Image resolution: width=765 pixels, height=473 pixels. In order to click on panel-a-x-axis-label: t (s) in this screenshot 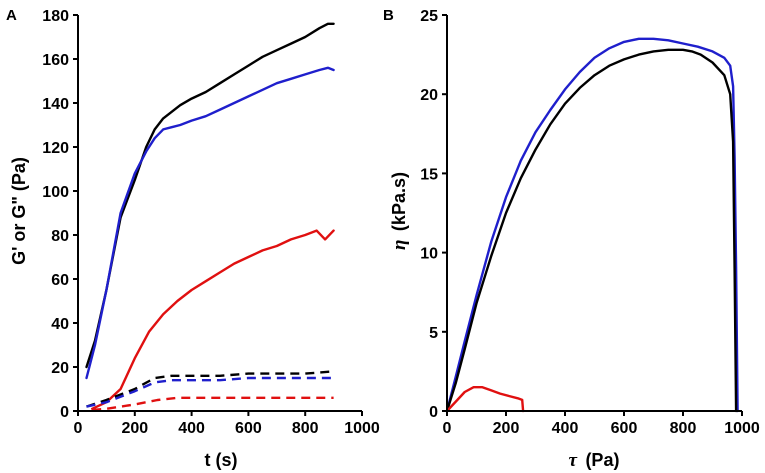, I will do `click(221, 460)`.